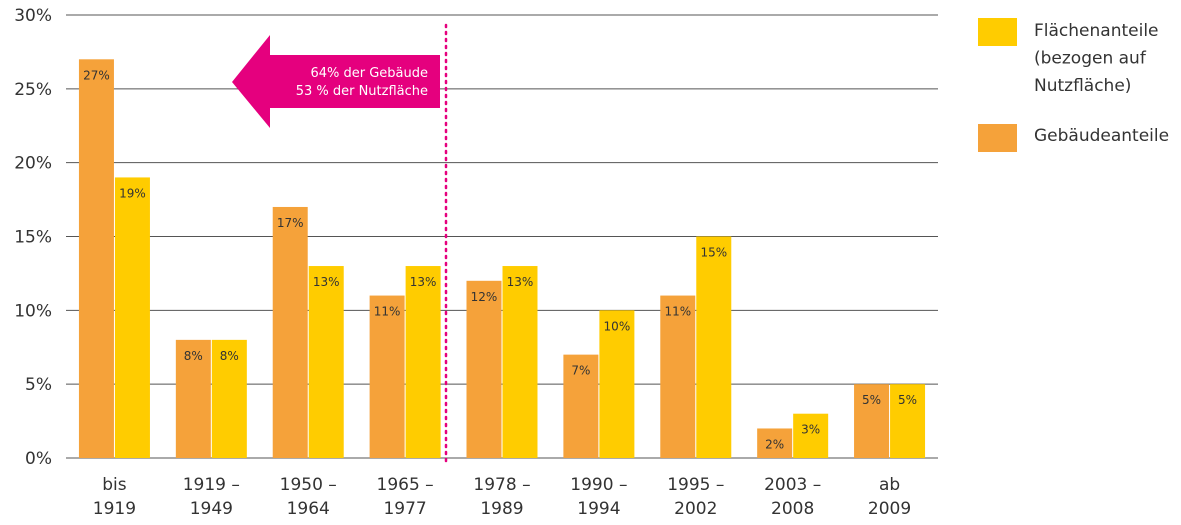 Image resolution: width=1181 pixels, height=525 pixels. Describe the element at coordinates (38, 385) in the screenshot. I see `y-tick-label: 5%` at that location.